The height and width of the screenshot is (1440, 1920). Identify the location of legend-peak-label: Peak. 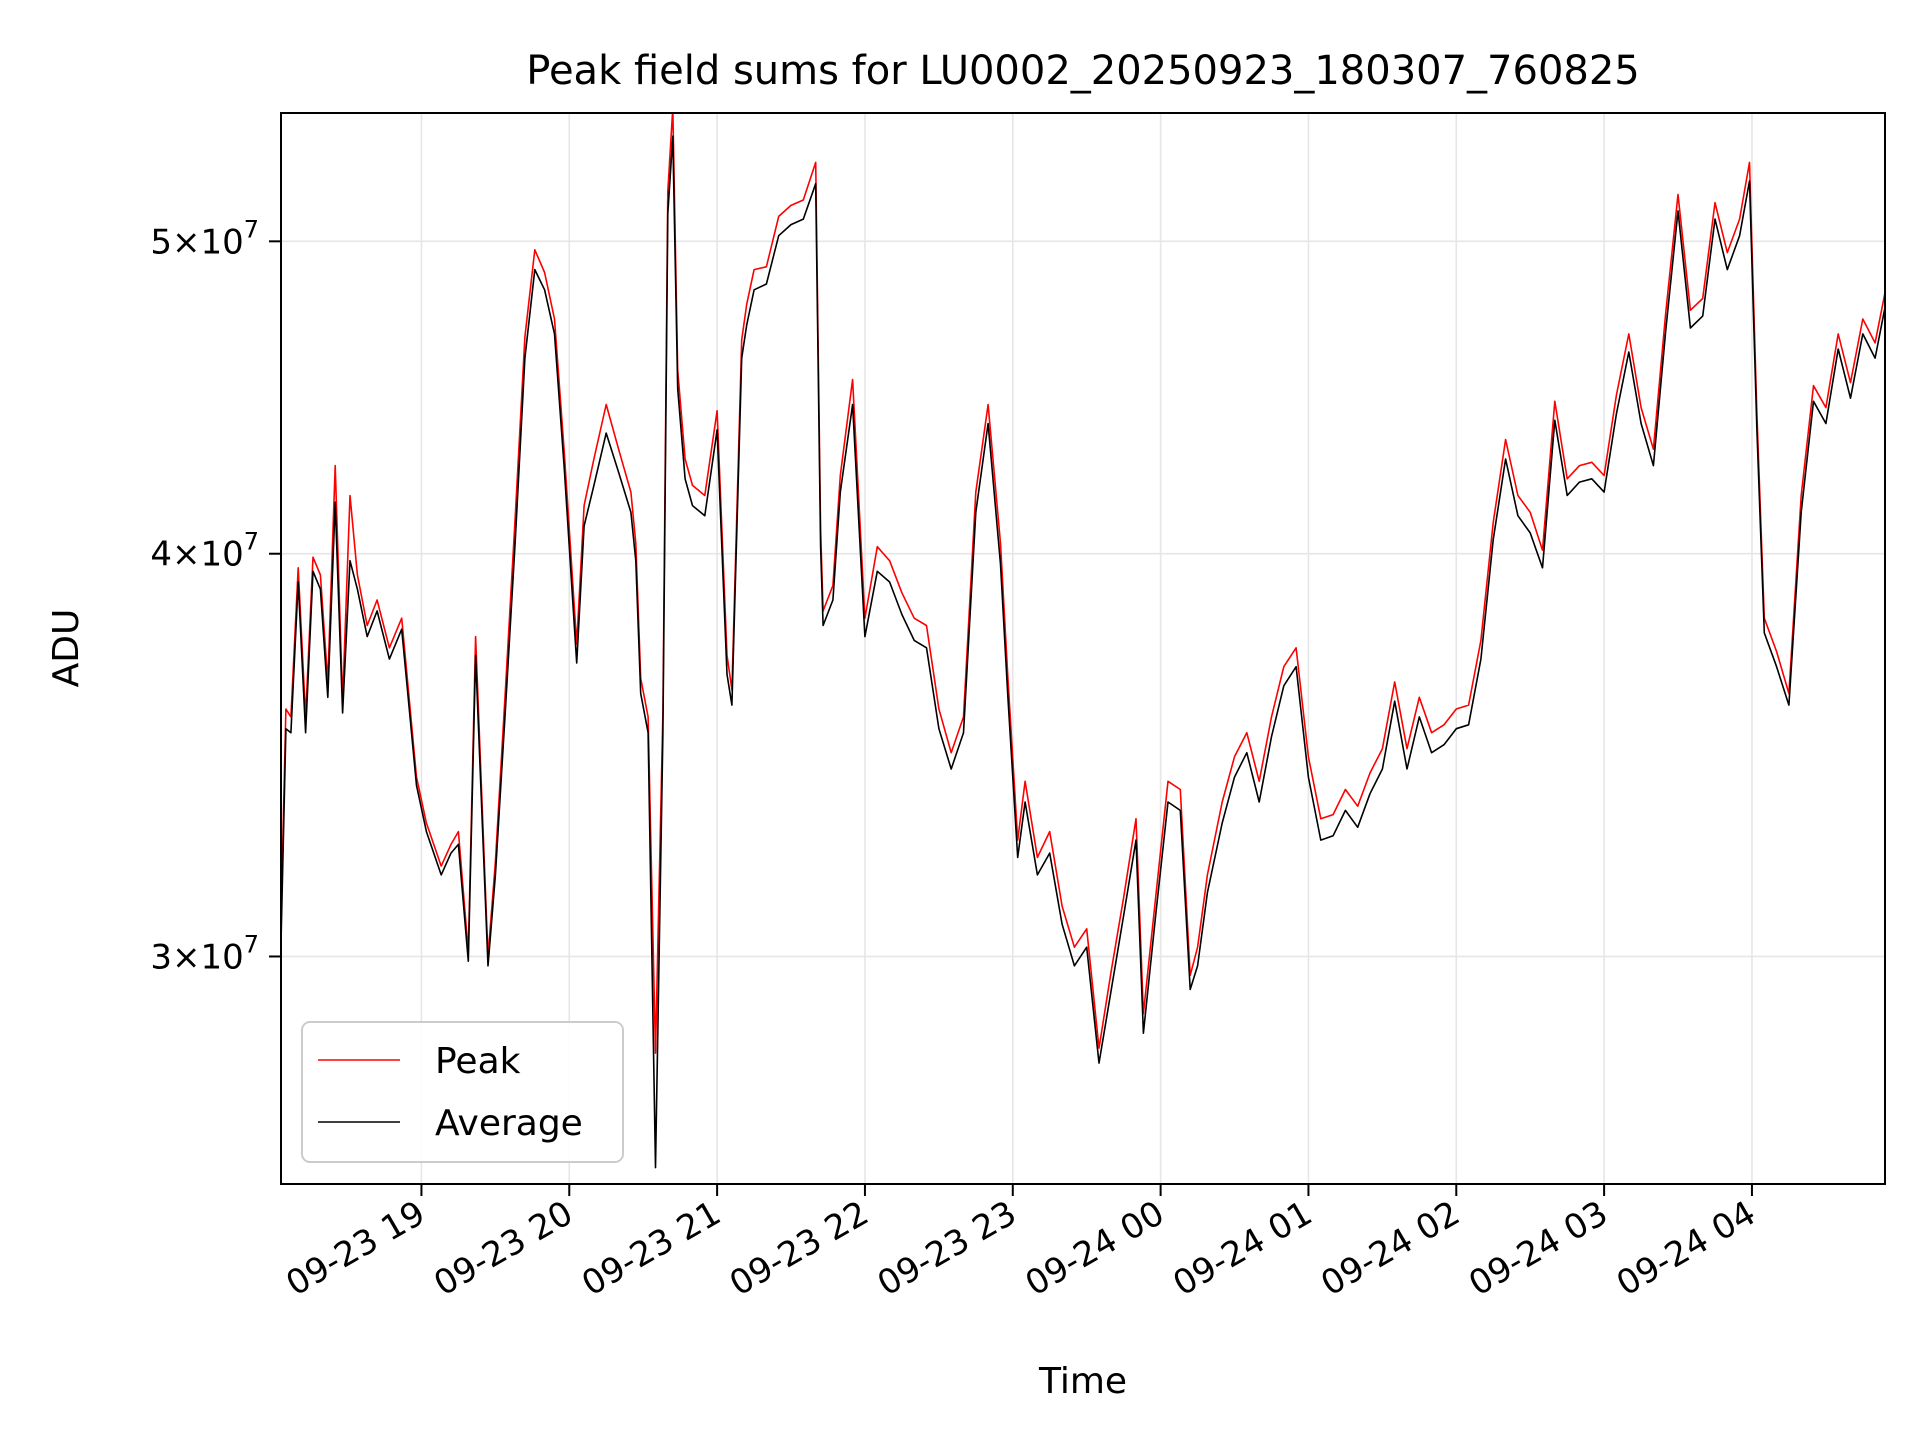
(478, 1061).